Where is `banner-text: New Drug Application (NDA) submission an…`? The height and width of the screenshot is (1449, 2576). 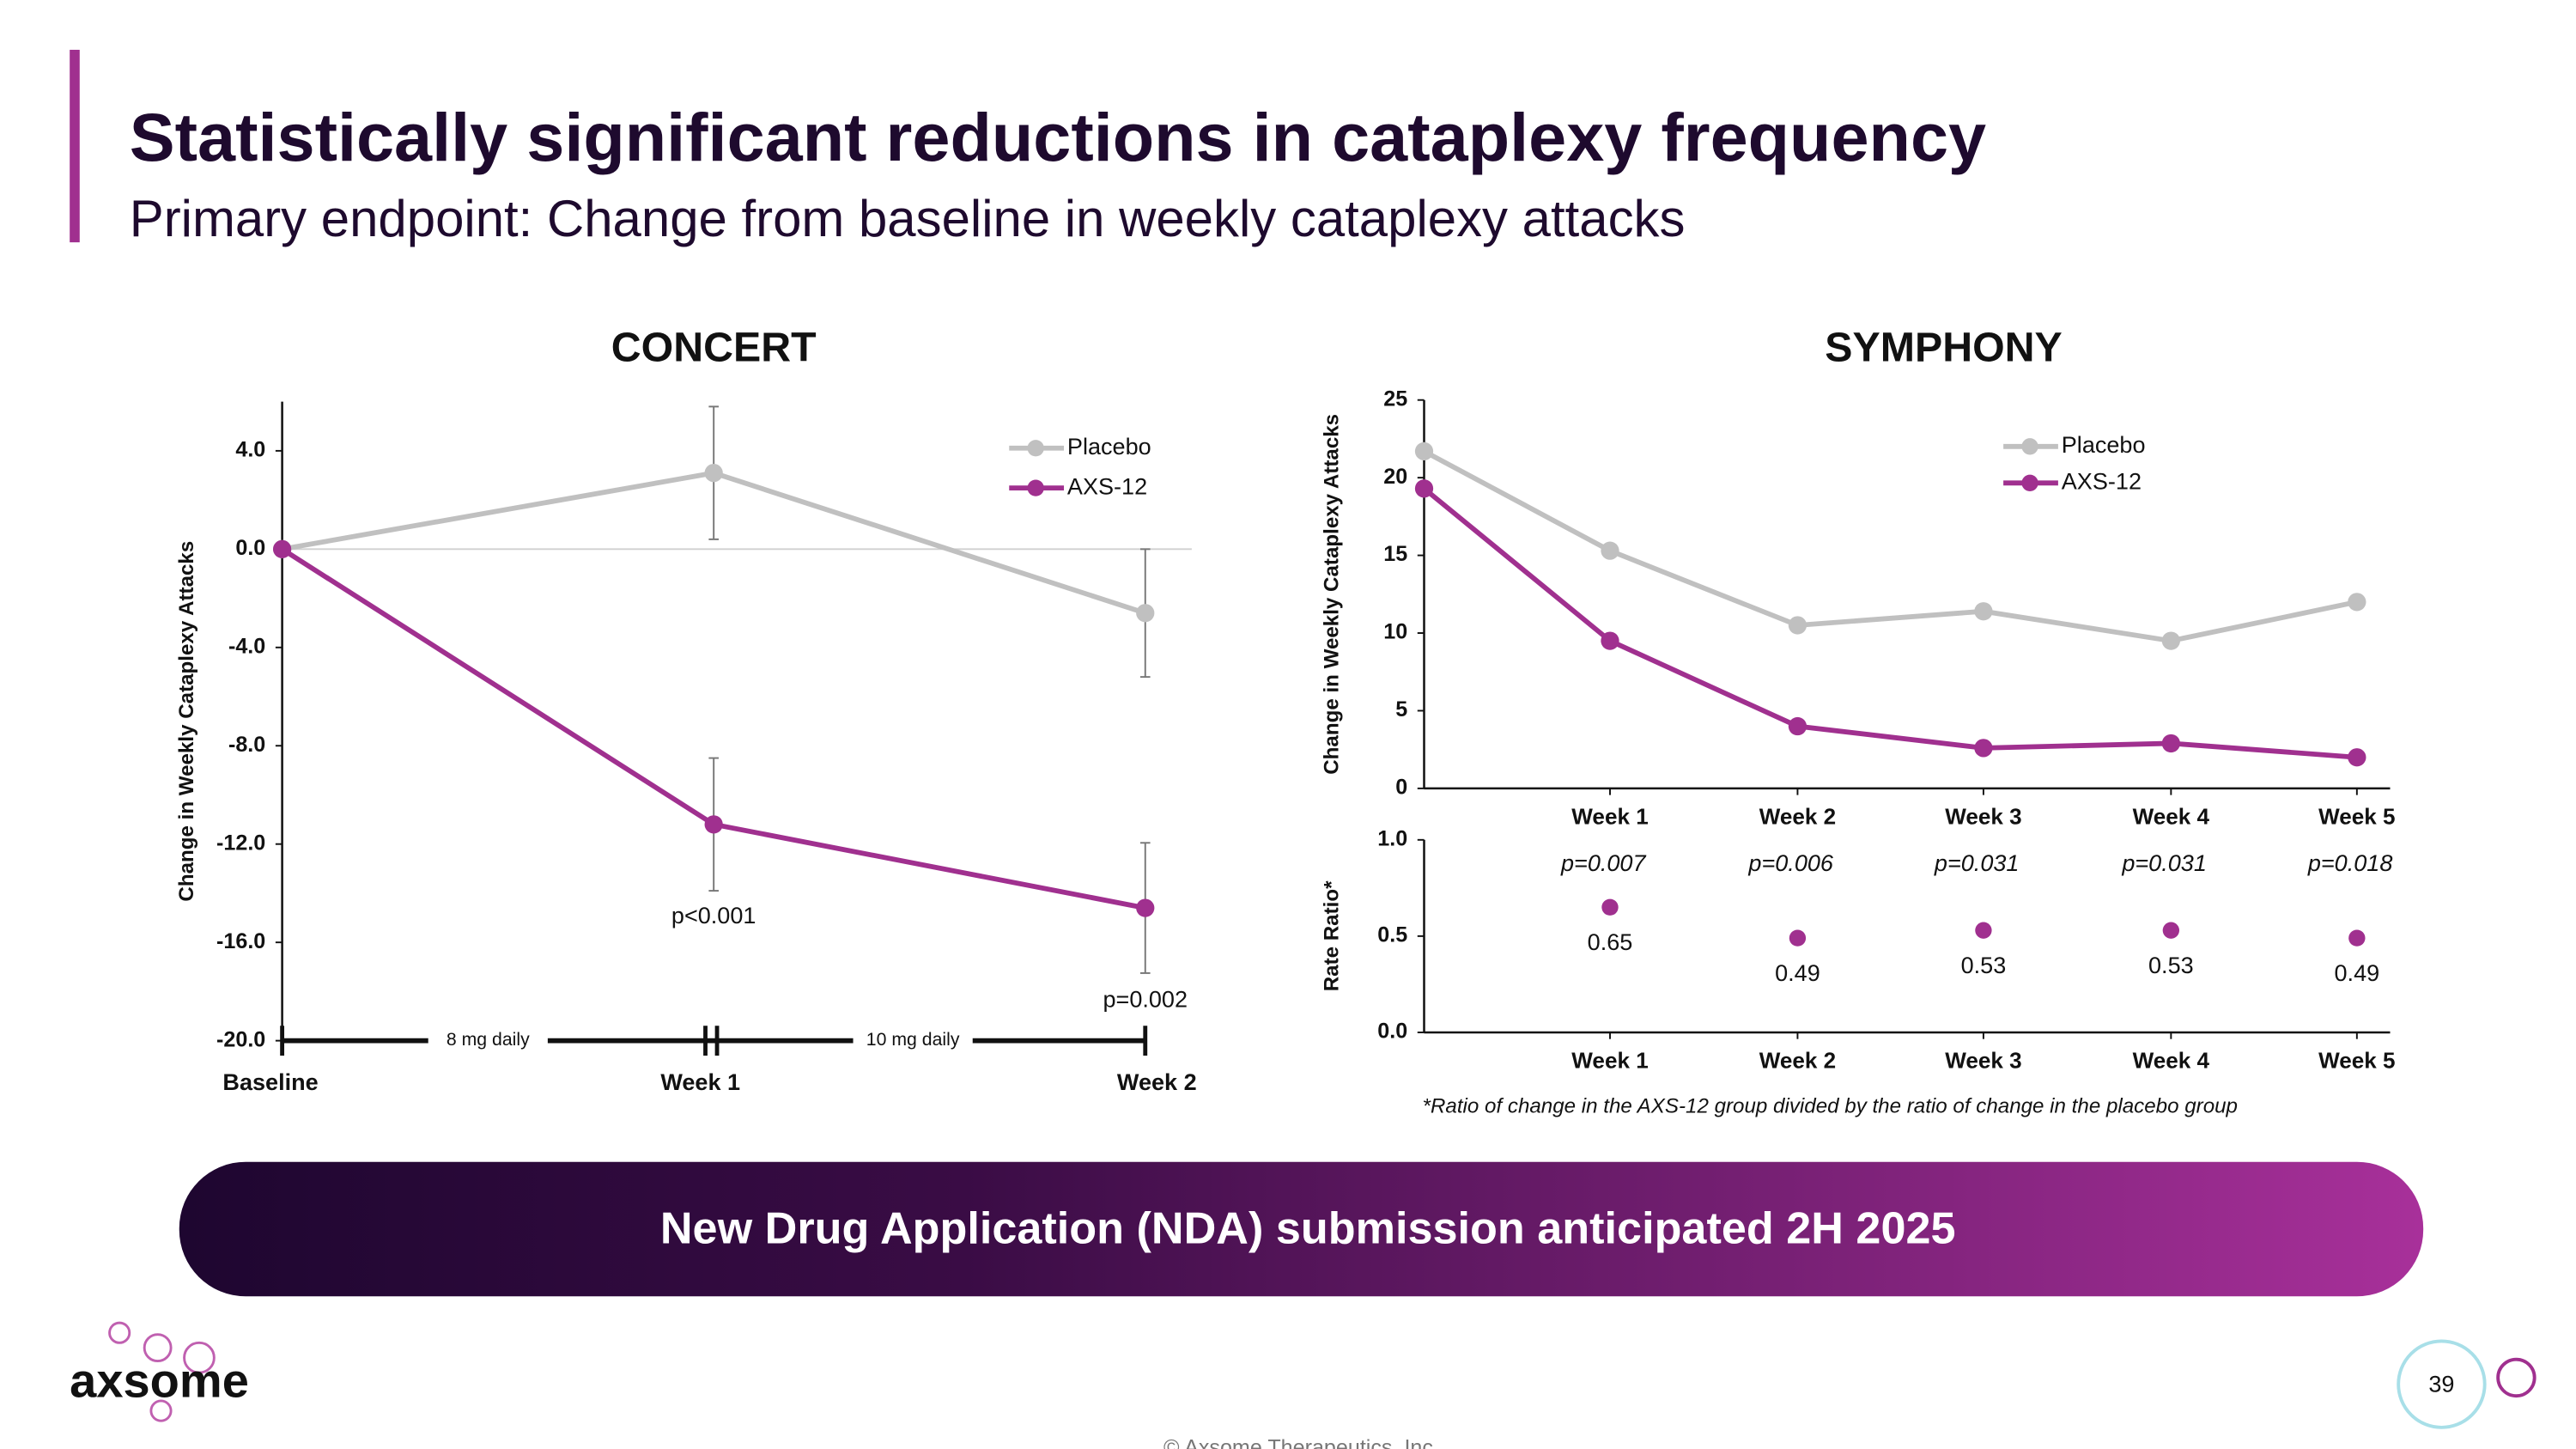 banner-text: New Drug Application (NDA) submission an… is located at coordinates (1308, 1229).